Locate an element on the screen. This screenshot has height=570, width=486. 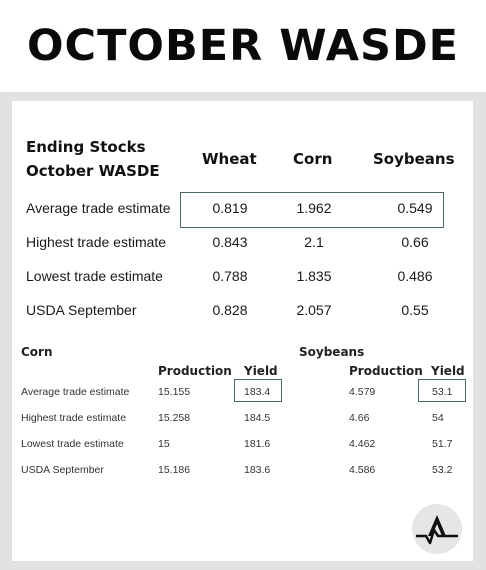
corn-section-title: Corn is located at coordinates (37, 352).